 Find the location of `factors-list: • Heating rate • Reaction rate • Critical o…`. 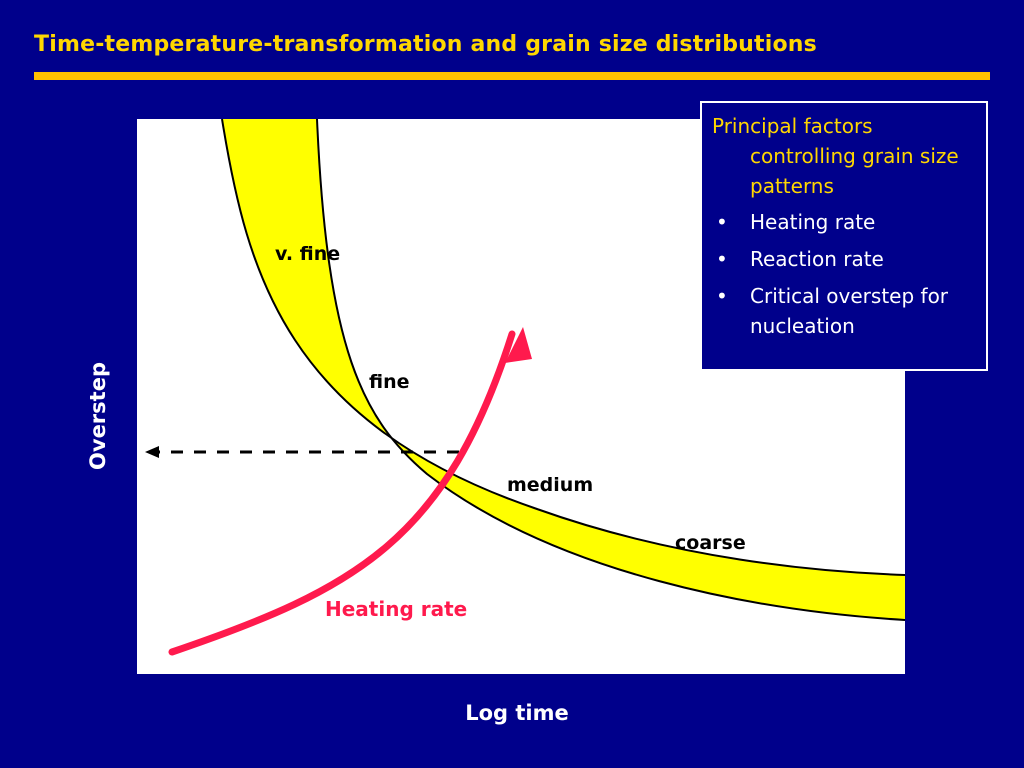

factors-list: • Heating rate • Reaction rate • Critical o… is located at coordinates (845, 274).